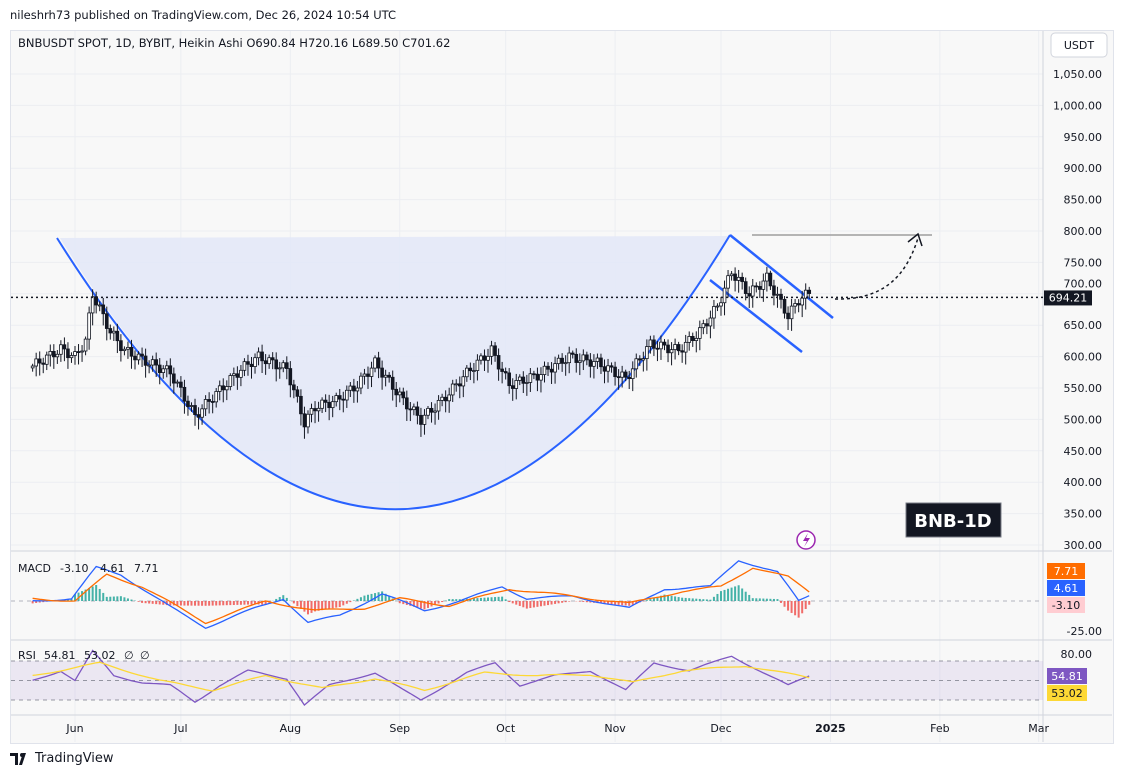 This screenshot has width=1122, height=777. I want to click on y-tick-label: 900.00, so click(1083, 168).